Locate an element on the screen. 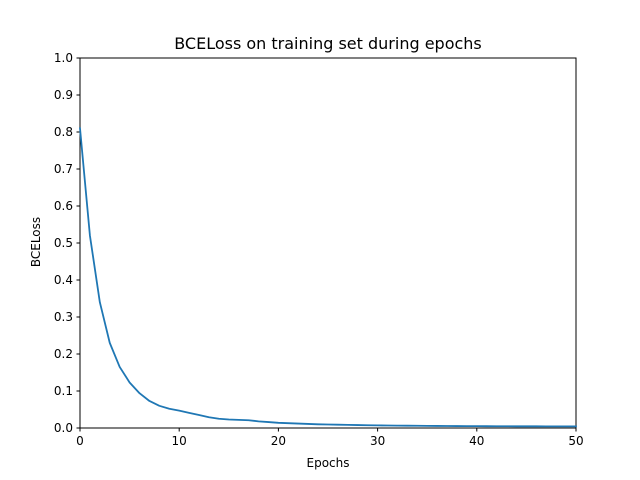  x-tick-label: 10 is located at coordinates (179, 441).